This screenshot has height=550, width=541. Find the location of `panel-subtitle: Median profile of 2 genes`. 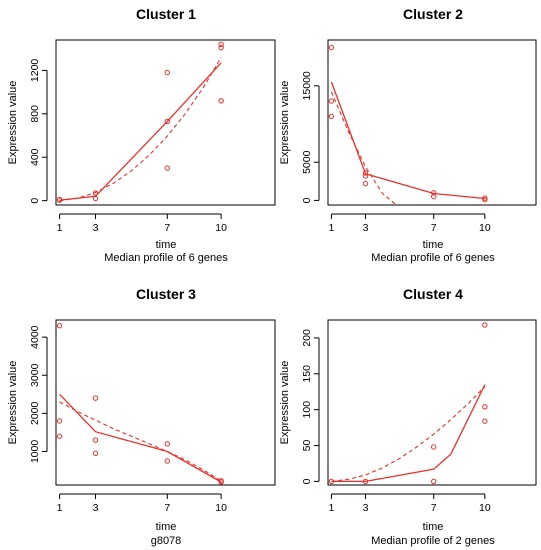

panel-subtitle: Median profile of 2 genes is located at coordinates (433, 541).